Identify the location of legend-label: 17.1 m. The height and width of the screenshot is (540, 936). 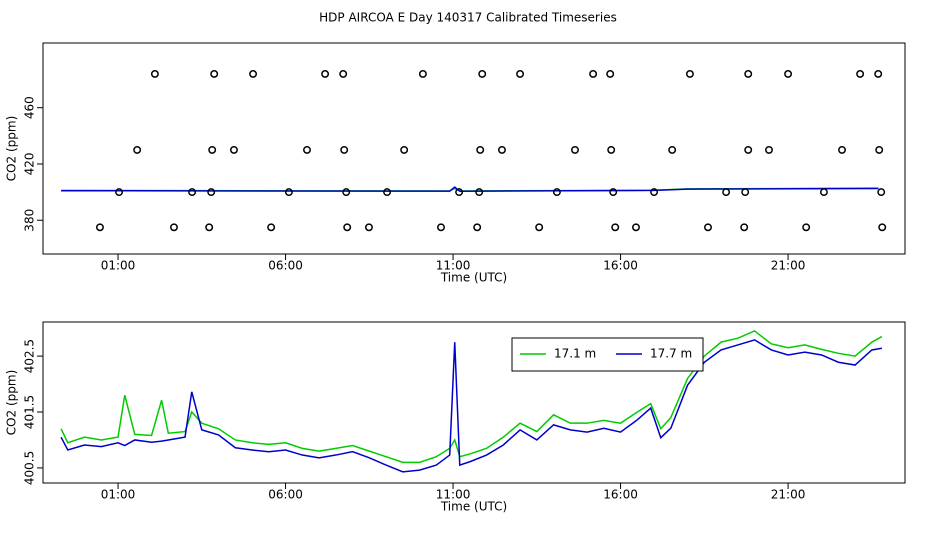
(575, 354).